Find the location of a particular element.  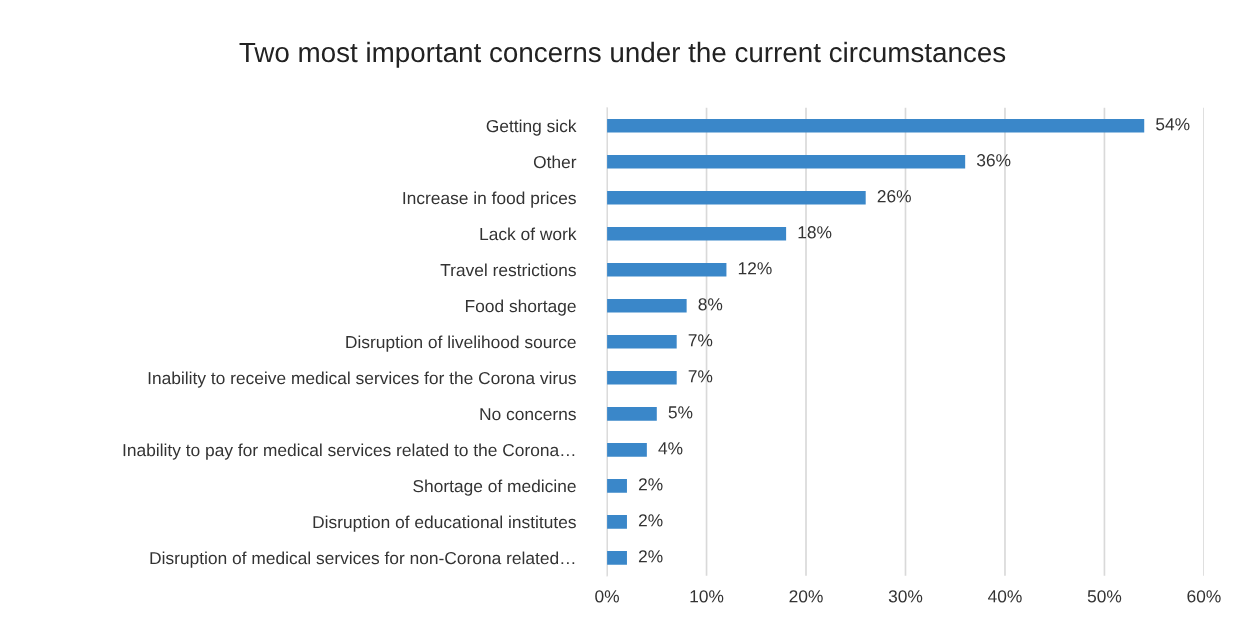

y-tick-label: Travel restrictions is located at coordinates (508, 270).